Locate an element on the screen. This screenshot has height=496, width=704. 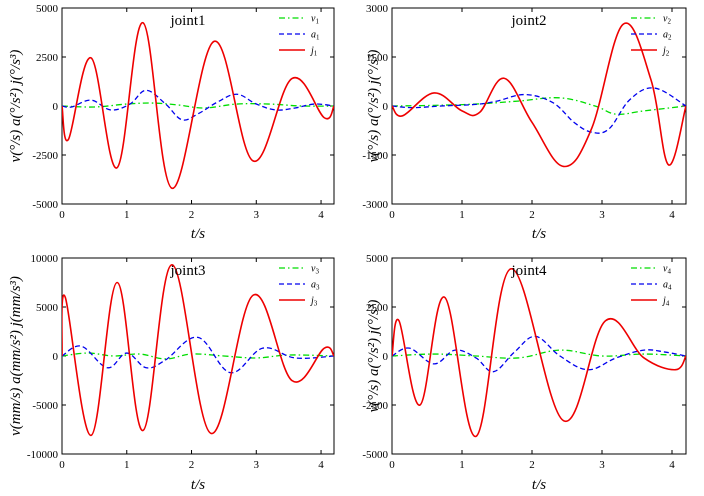
series-line-v3 is located at coordinates (198, 356).